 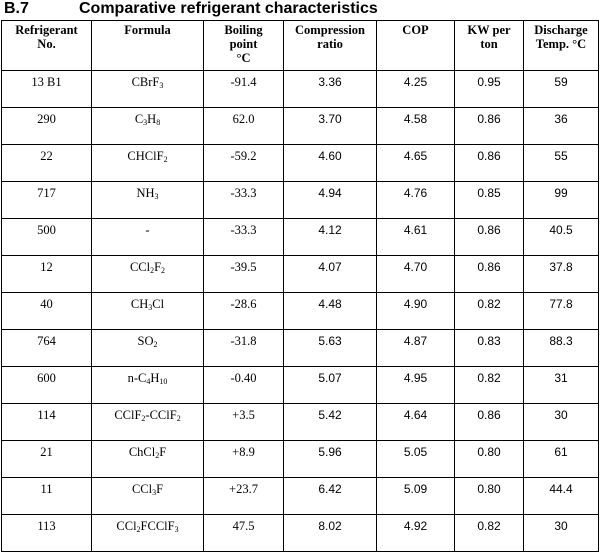 What do you see at coordinates (243, 30) in the screenshot?
I see `header-line: Boiling` at bounding box center [243, 30].